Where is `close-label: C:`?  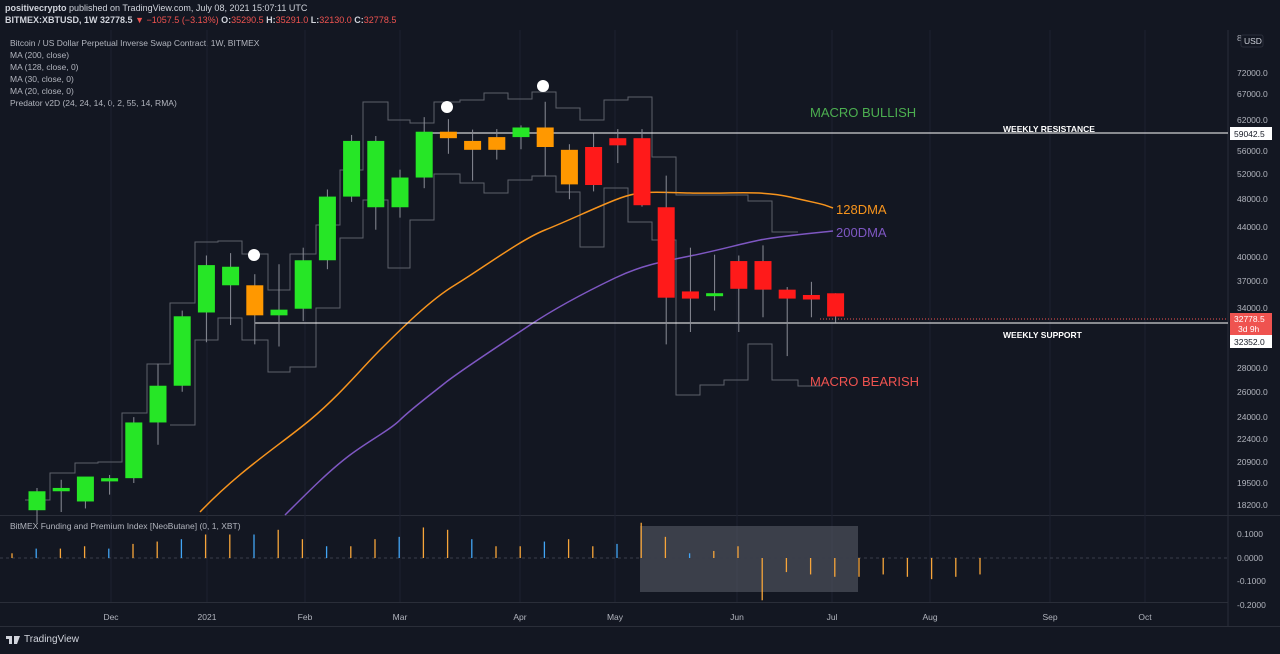
close-label: C: is located at coordinates (359, 20).